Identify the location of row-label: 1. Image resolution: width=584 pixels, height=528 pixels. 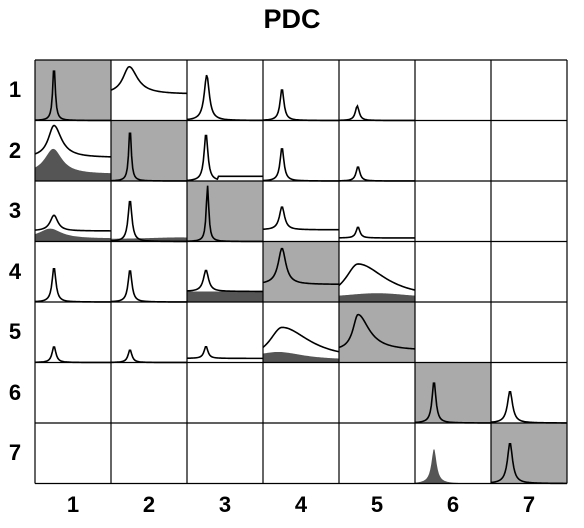
(15, 90).